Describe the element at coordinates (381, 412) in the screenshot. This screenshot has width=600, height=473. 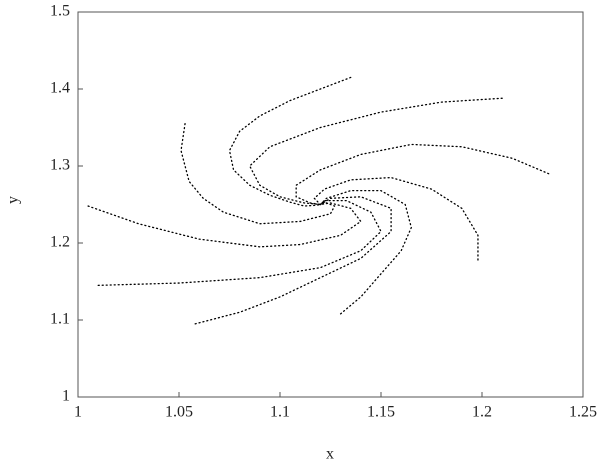
I see `x-tick-label: 1.15` at that location.